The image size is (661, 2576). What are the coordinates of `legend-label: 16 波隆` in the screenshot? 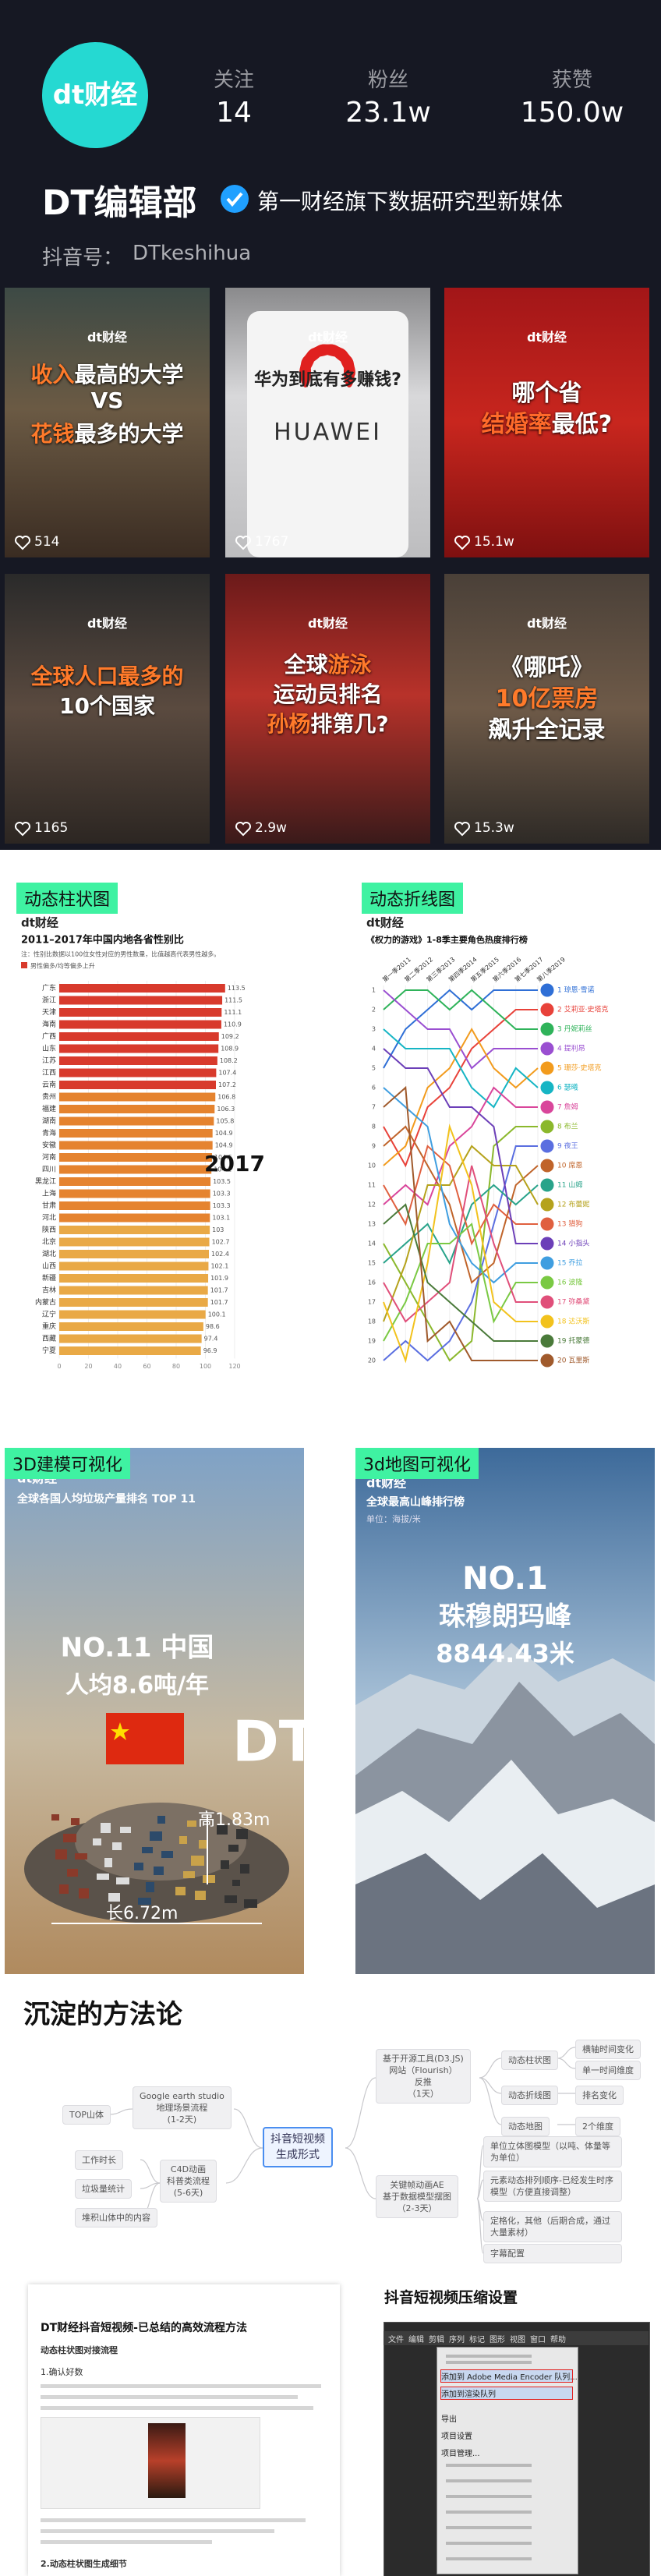 It's located at (569, 1282).